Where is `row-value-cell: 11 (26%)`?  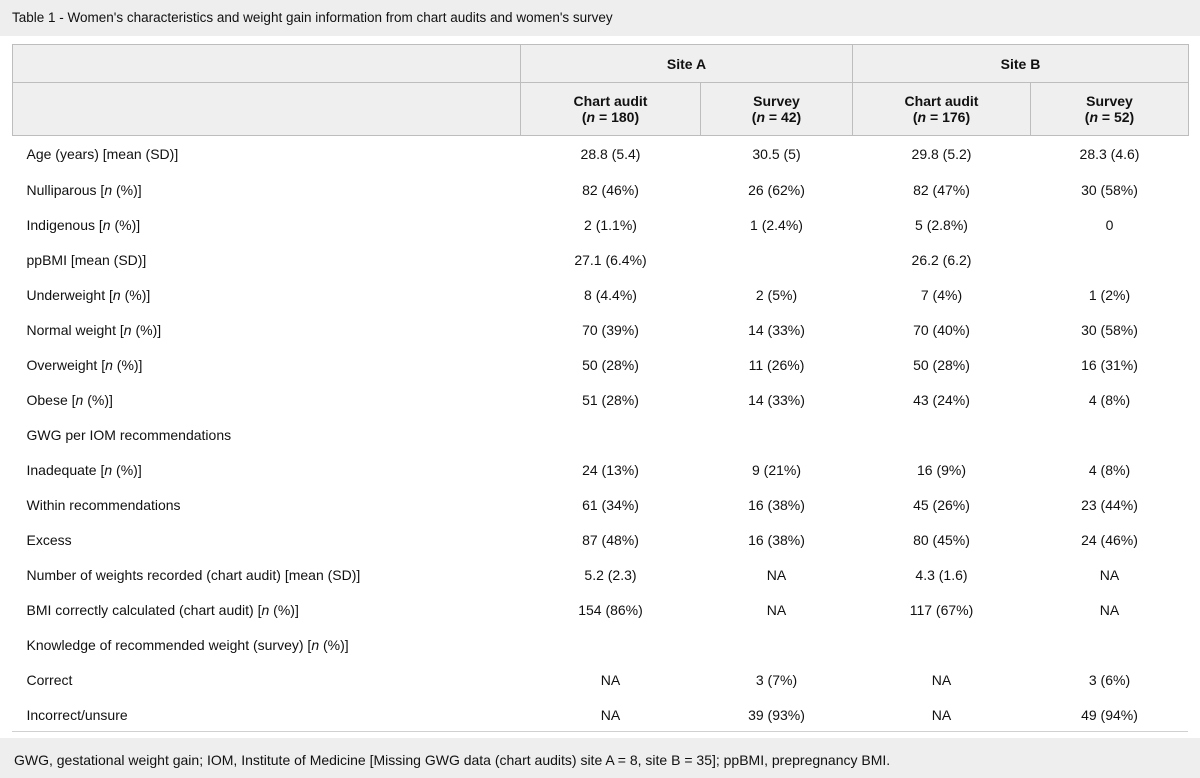
row-value-cell: 11 (26%) is located at coordinates (776, 364).